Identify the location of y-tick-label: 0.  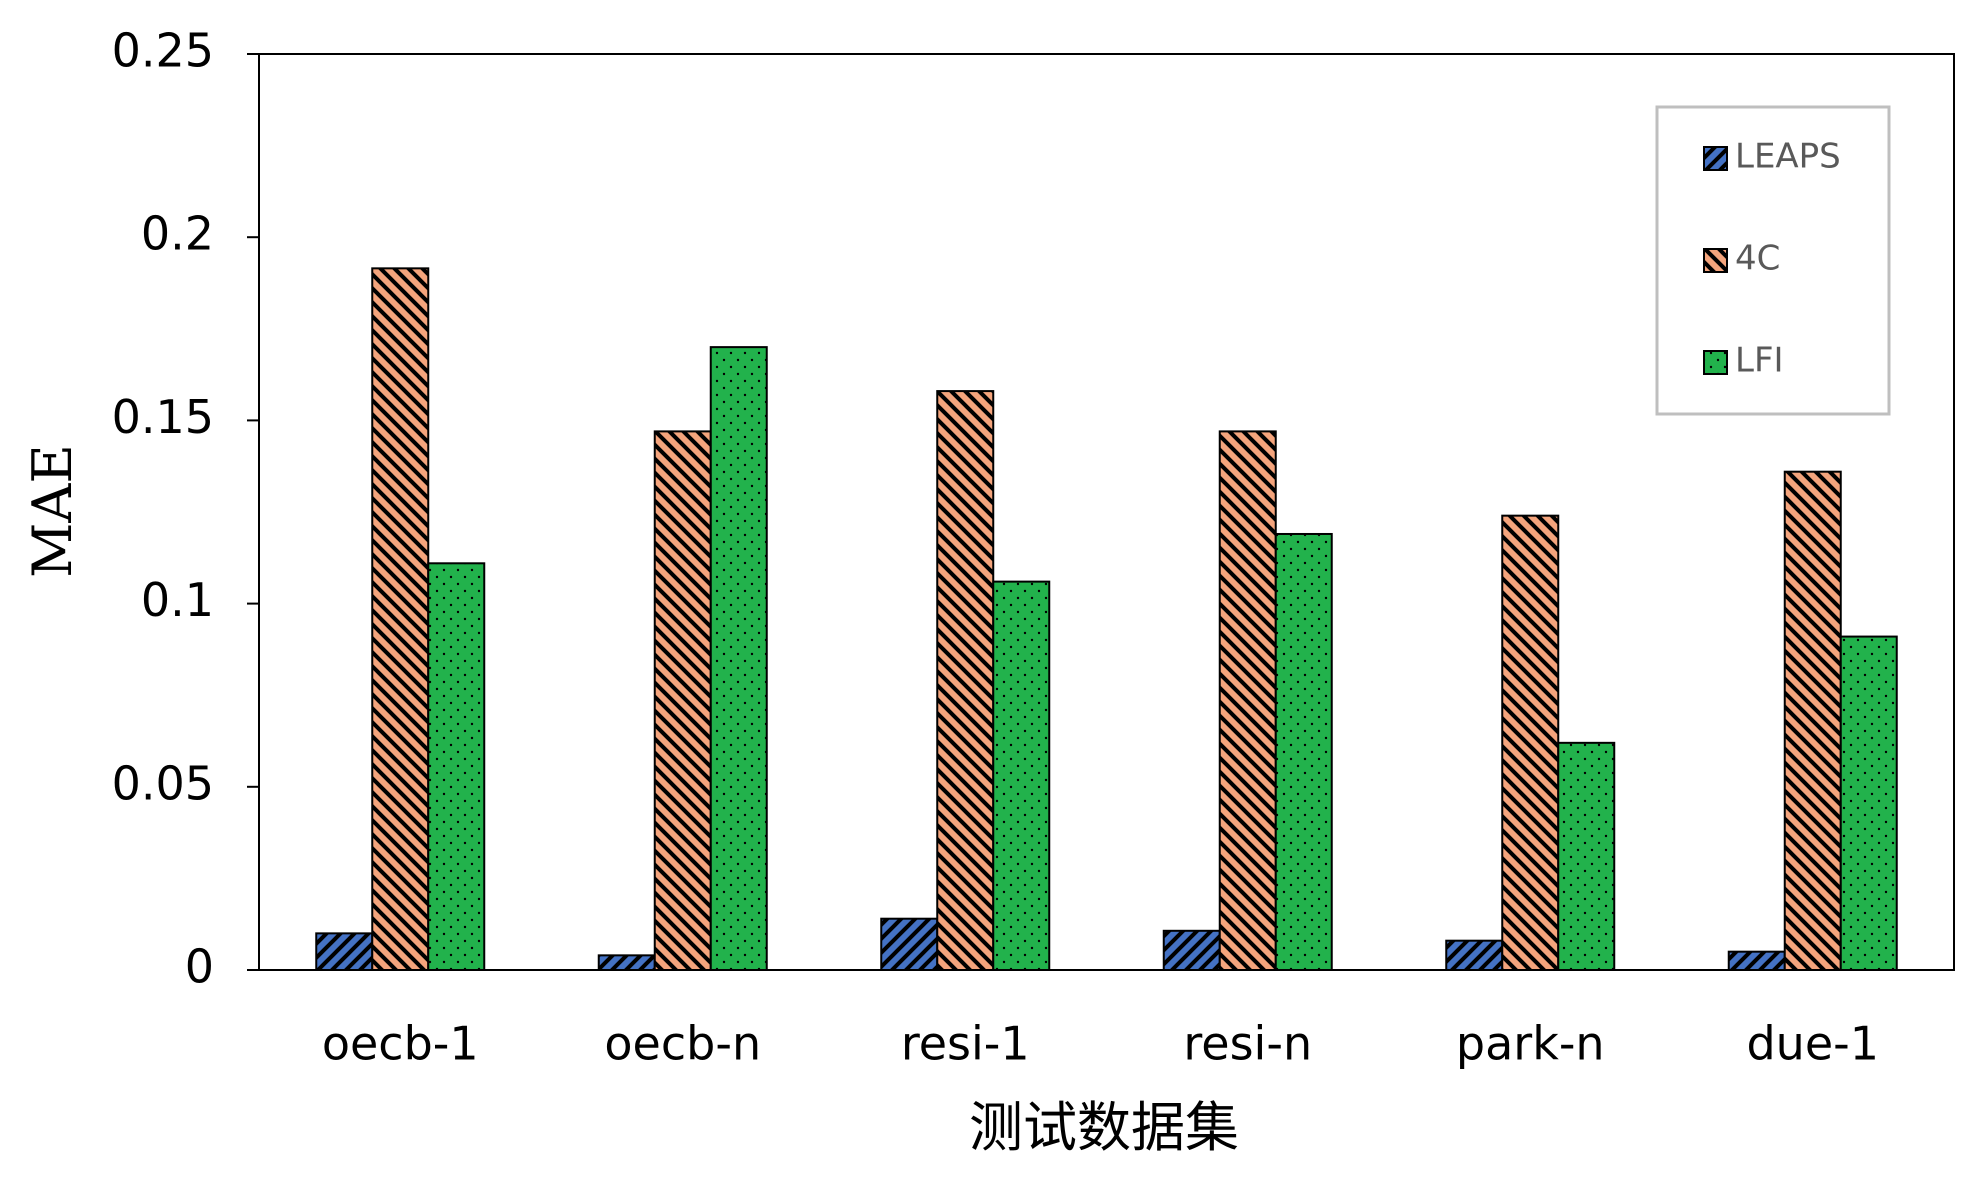
(199, 967).